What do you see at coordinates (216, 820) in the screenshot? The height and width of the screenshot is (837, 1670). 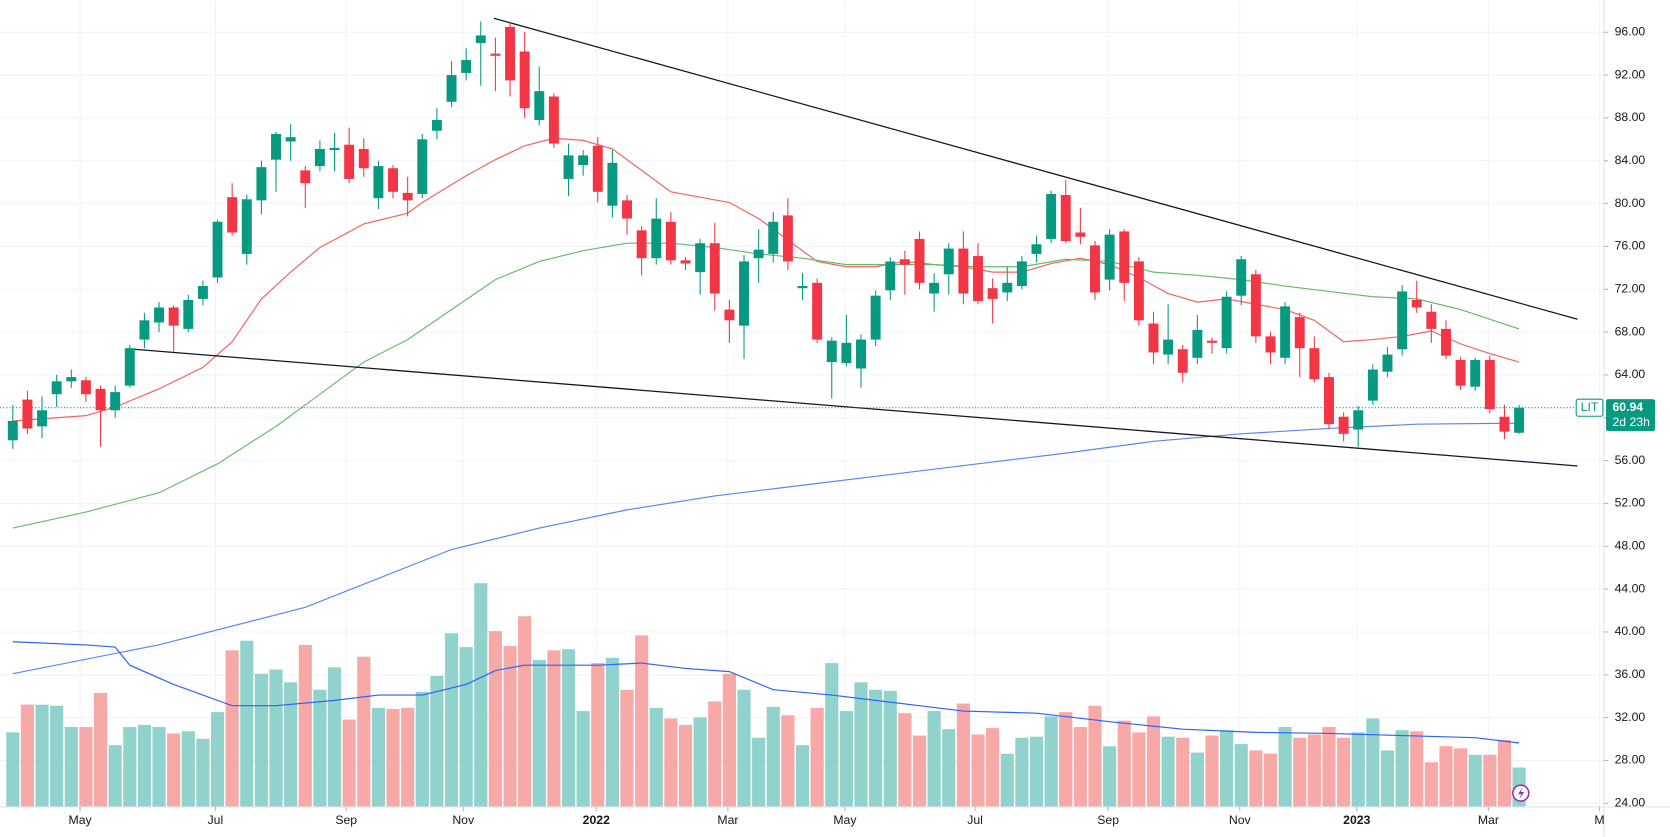 I see `x-tick-label: Jul` at bounding box center [216, 820].